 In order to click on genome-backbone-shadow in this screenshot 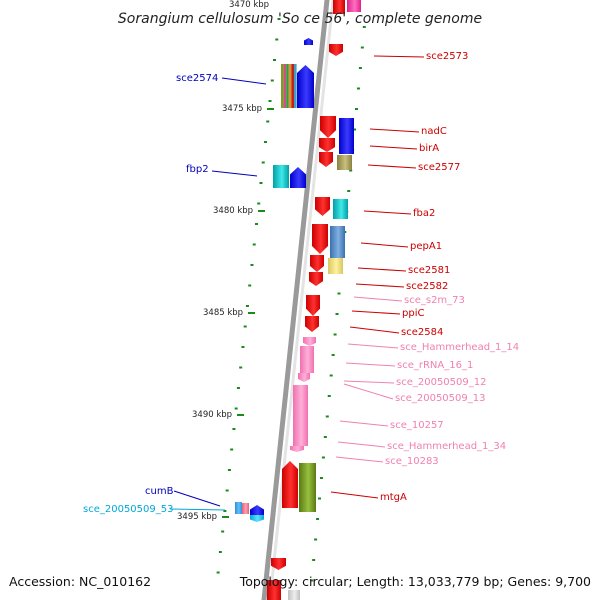, I will do `click(301, 300)`.